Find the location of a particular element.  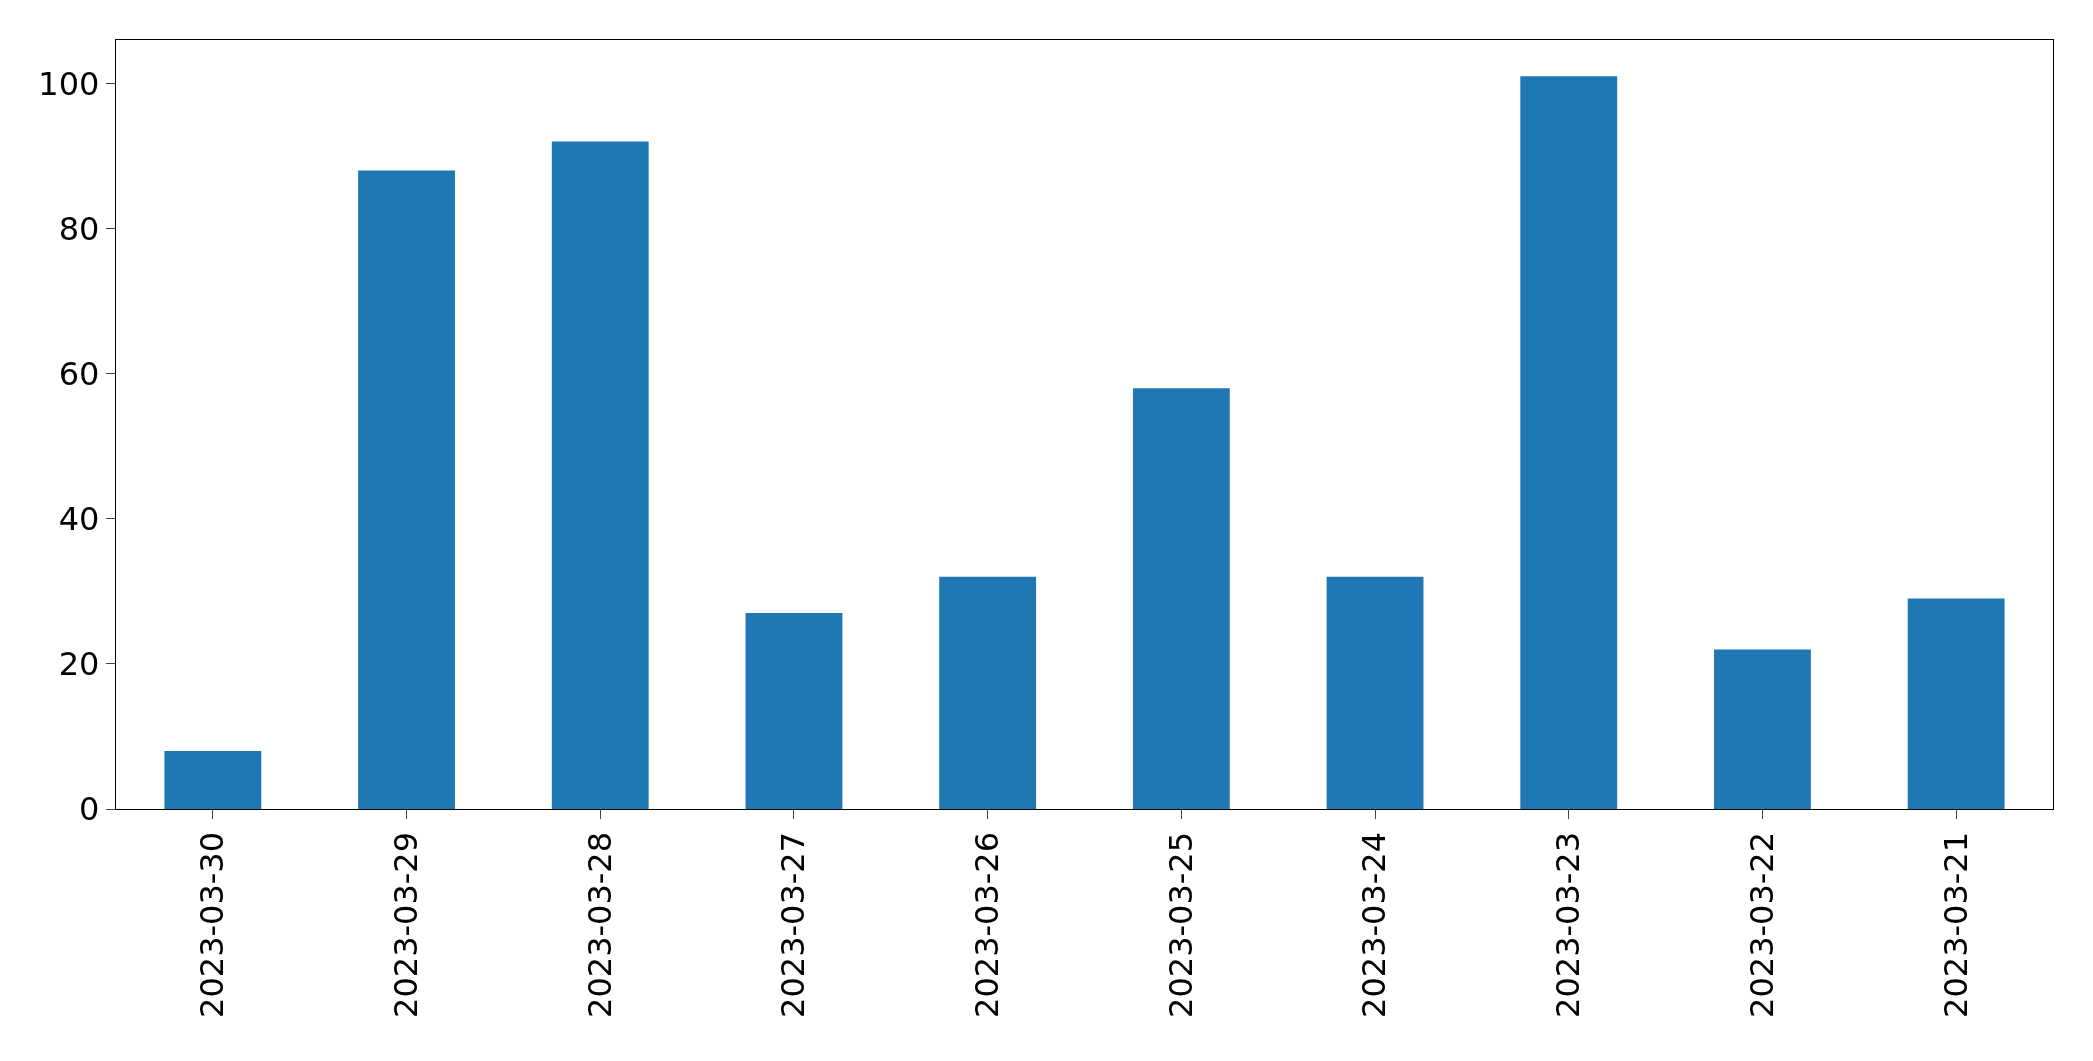

x-tick-label: 2023-03-22 is located at coordinates (1761, 924).